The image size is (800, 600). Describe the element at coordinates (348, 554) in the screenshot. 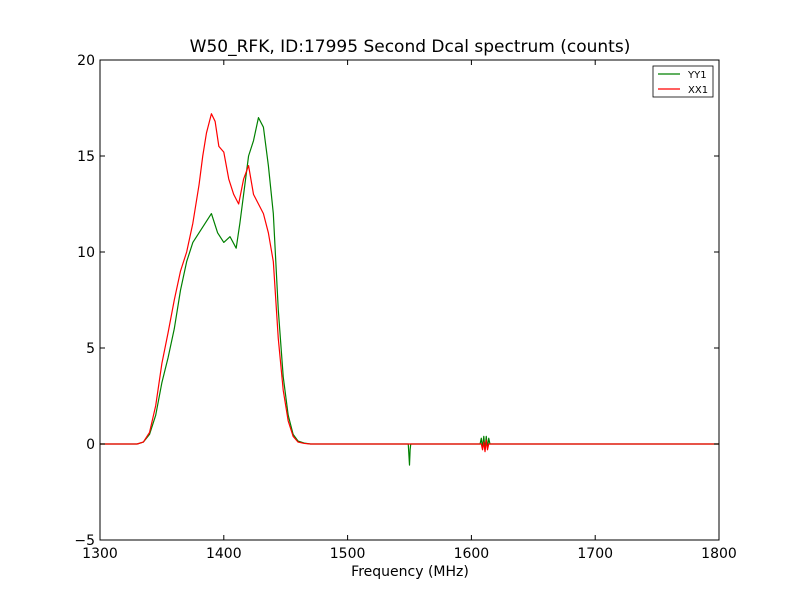

I see `x-tick-label: 1500` at that location.